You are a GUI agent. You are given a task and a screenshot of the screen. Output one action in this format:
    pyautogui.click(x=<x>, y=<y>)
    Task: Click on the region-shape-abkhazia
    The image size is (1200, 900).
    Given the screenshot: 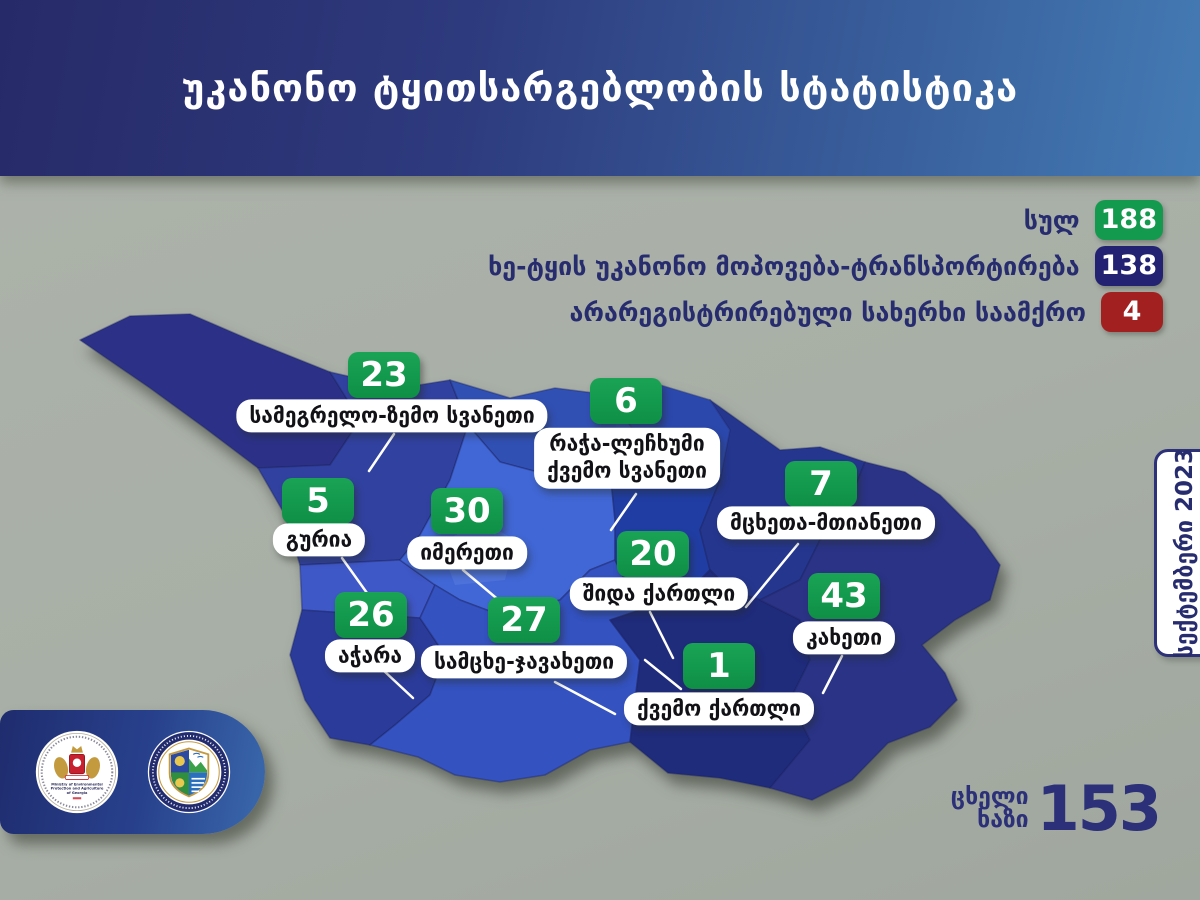 What is the action you would take?
    pyautogui.click(x=220, y=391)
    